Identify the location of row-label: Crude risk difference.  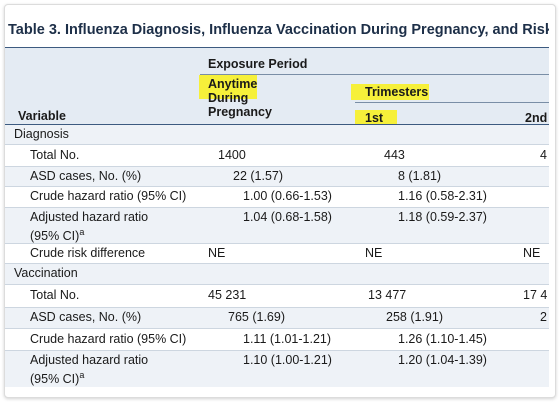
(180, 253).